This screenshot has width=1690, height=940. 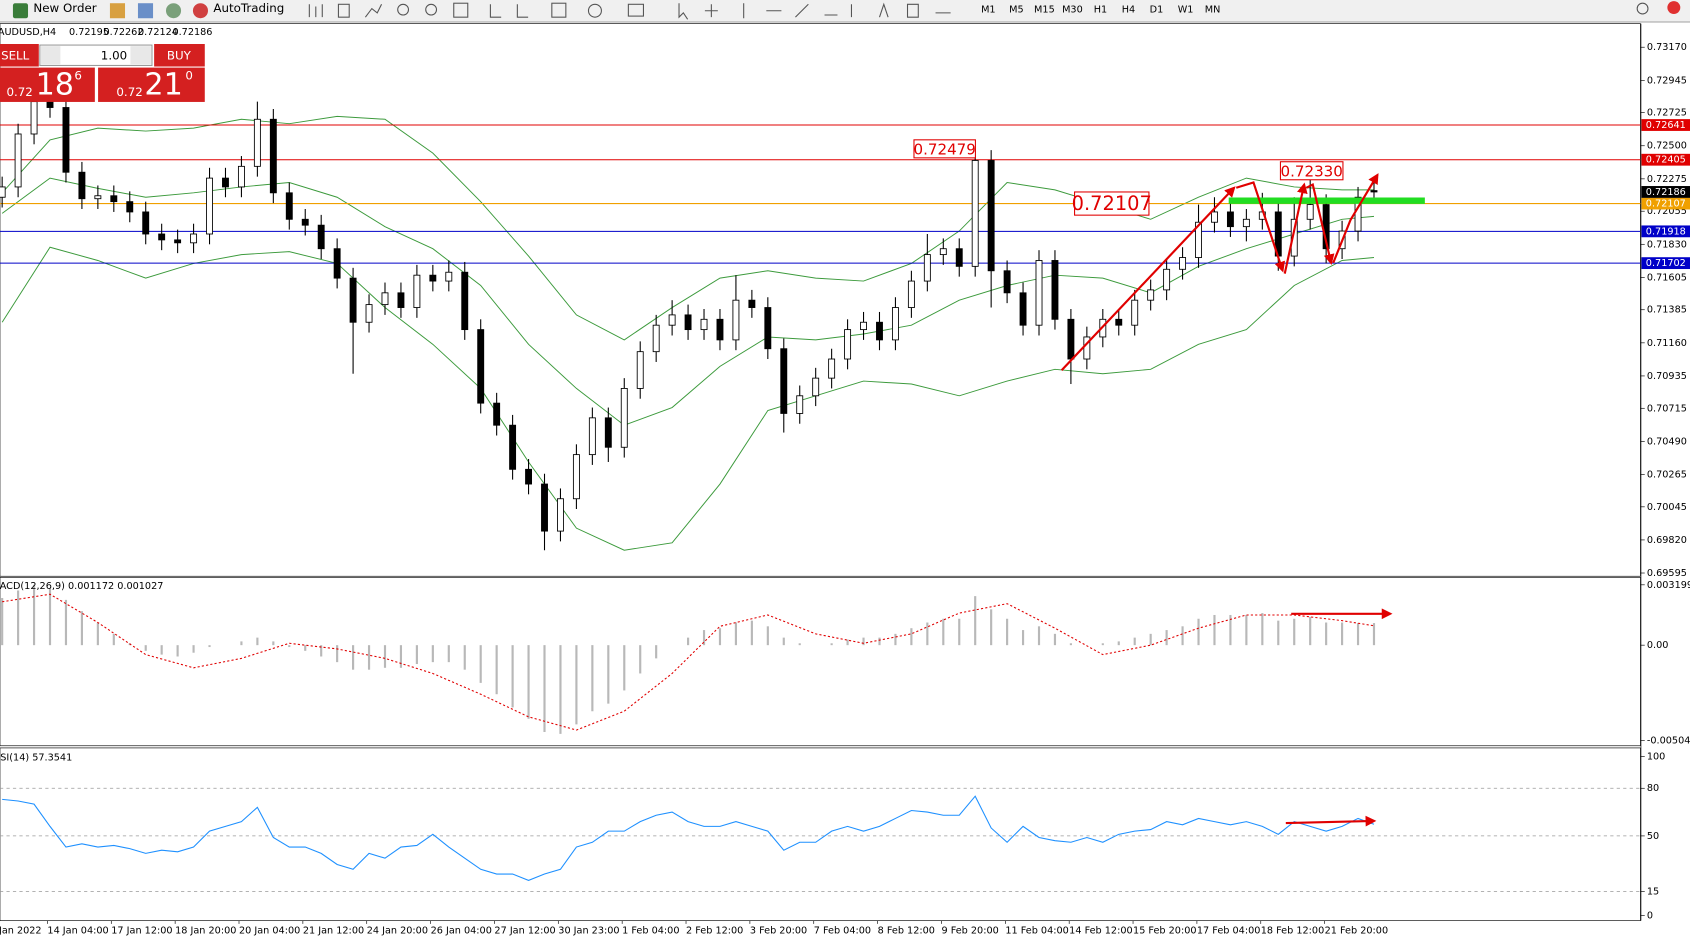 I want to click on price-annotation: 0.72479, so click(x=945, y=149).